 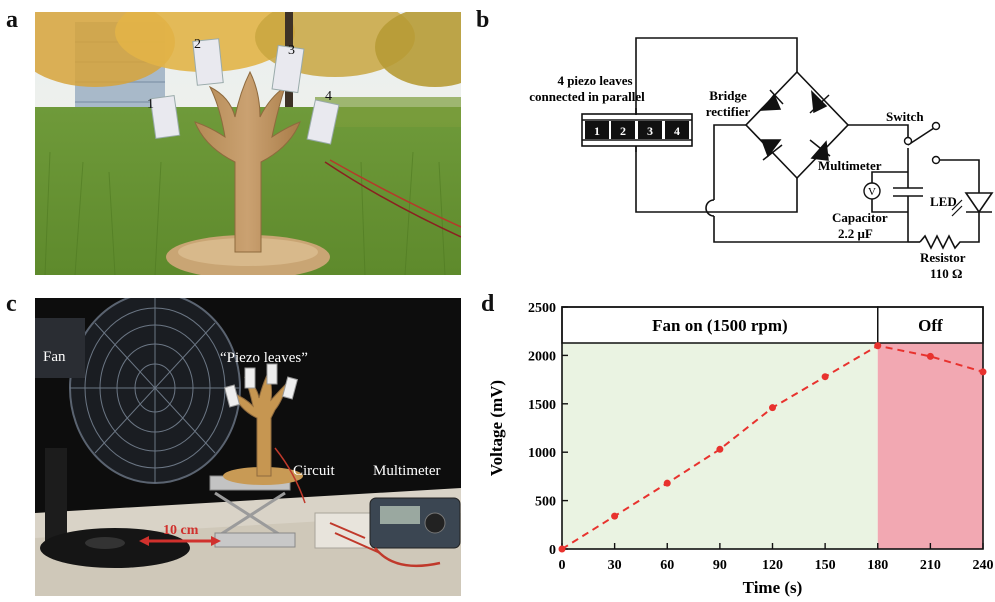 I want to click on y-tick-label-0: 0, so click(x=552, y=550).